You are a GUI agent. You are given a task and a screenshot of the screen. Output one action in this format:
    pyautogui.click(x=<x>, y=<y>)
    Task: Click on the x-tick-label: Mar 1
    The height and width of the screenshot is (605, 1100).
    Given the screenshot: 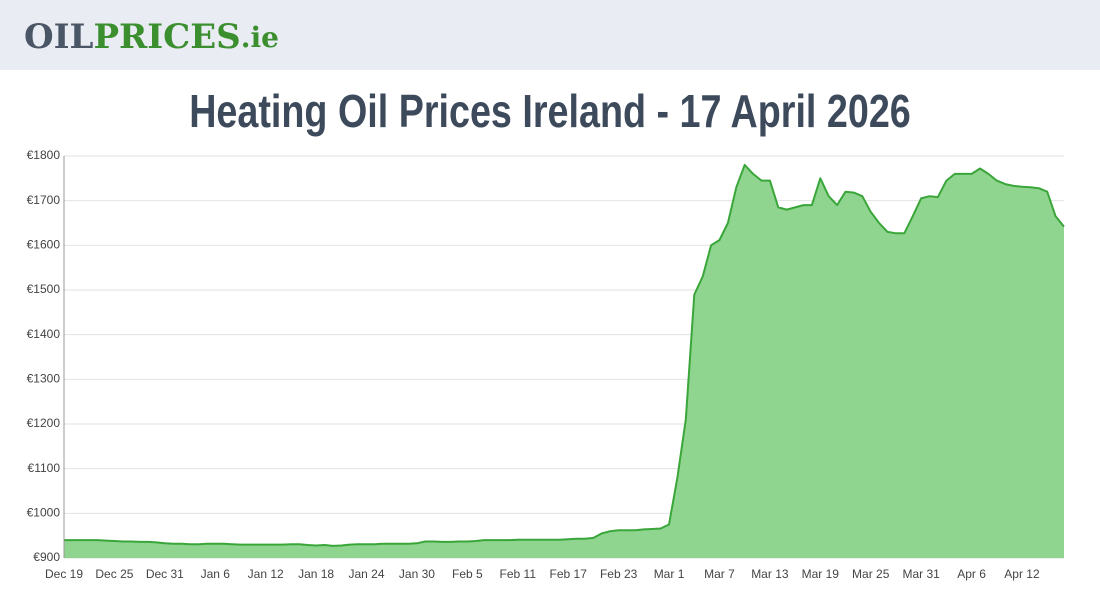 What is the action you would take?
    pyautogui.click(x=669, y=574)
    